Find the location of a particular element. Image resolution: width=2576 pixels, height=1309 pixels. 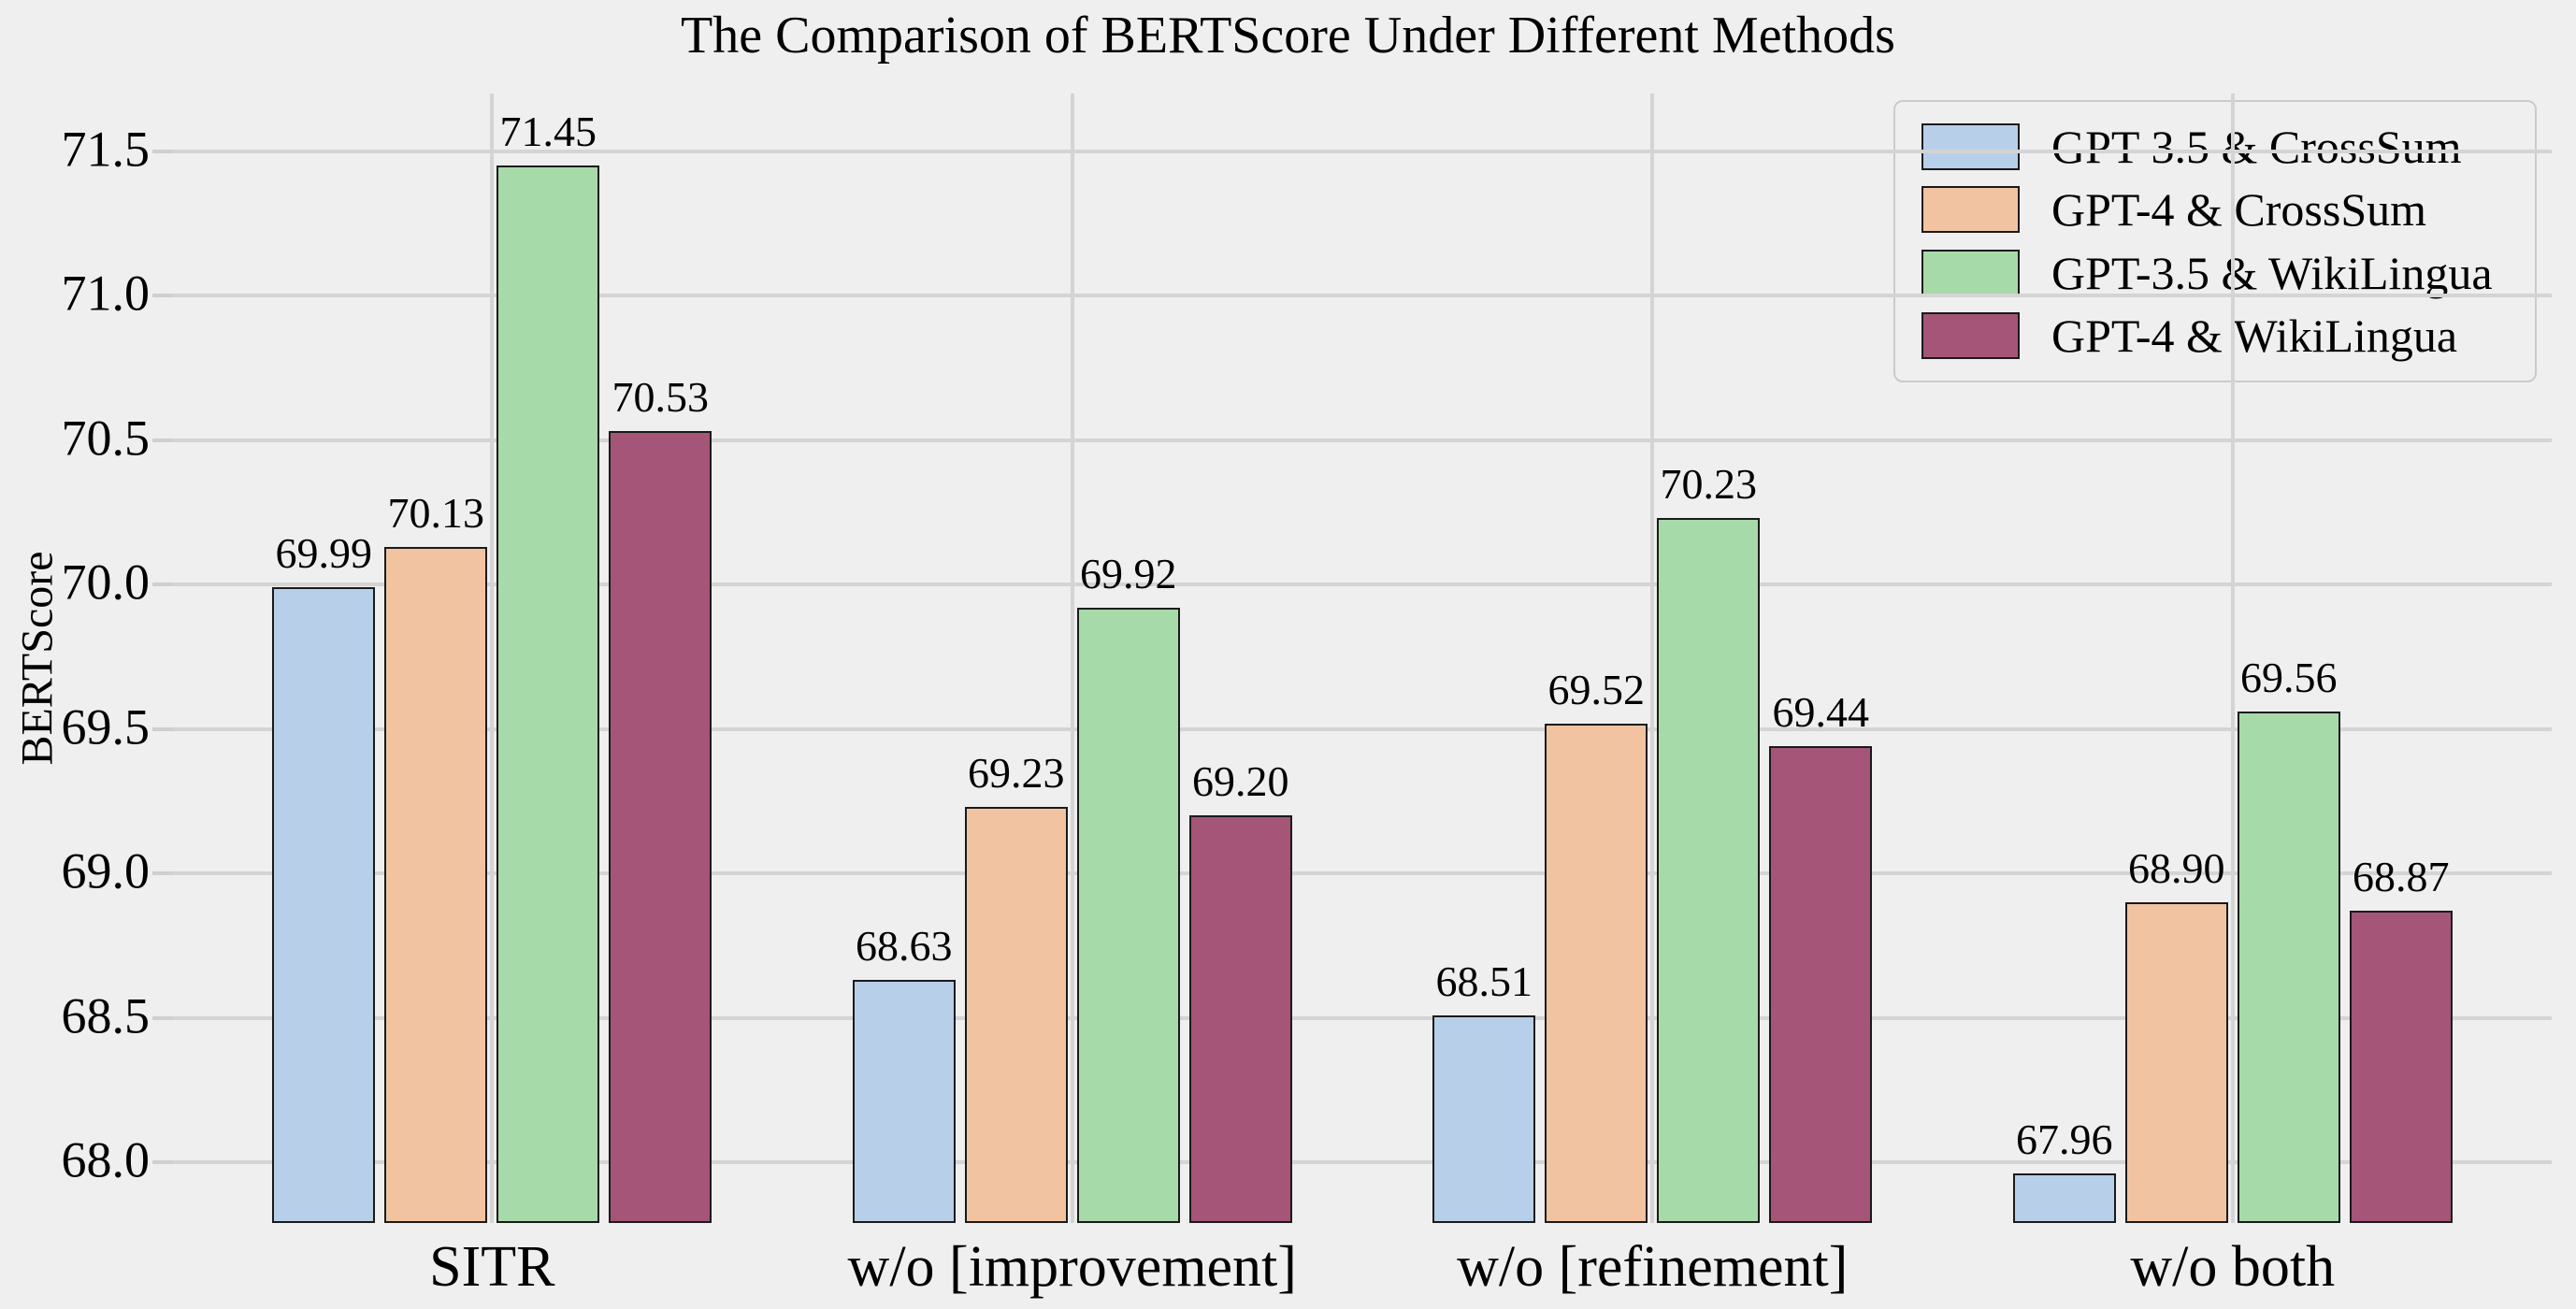

bar-gpt-3.5-crosssum-w-o-refinement- is located at coordinates (1484, 1118).